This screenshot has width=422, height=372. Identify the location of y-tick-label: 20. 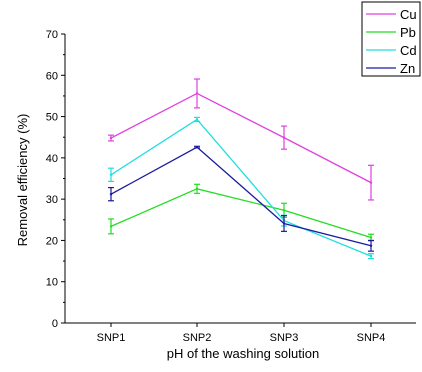
(52, 241).